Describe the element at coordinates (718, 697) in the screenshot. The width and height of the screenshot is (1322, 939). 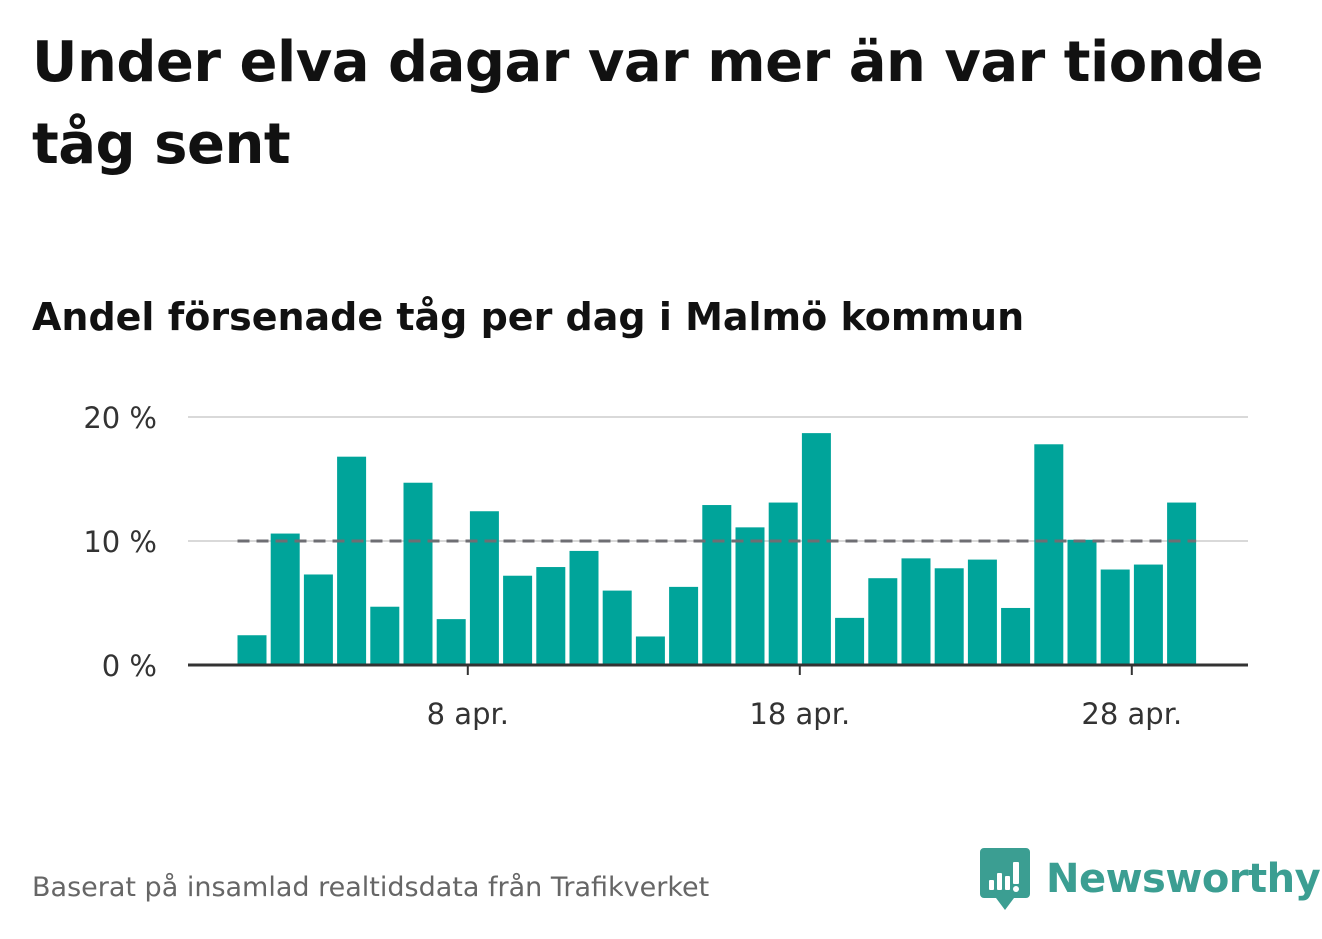
I see `x-axis: 8 apr. 18 apr. 28 apr.` at that location.